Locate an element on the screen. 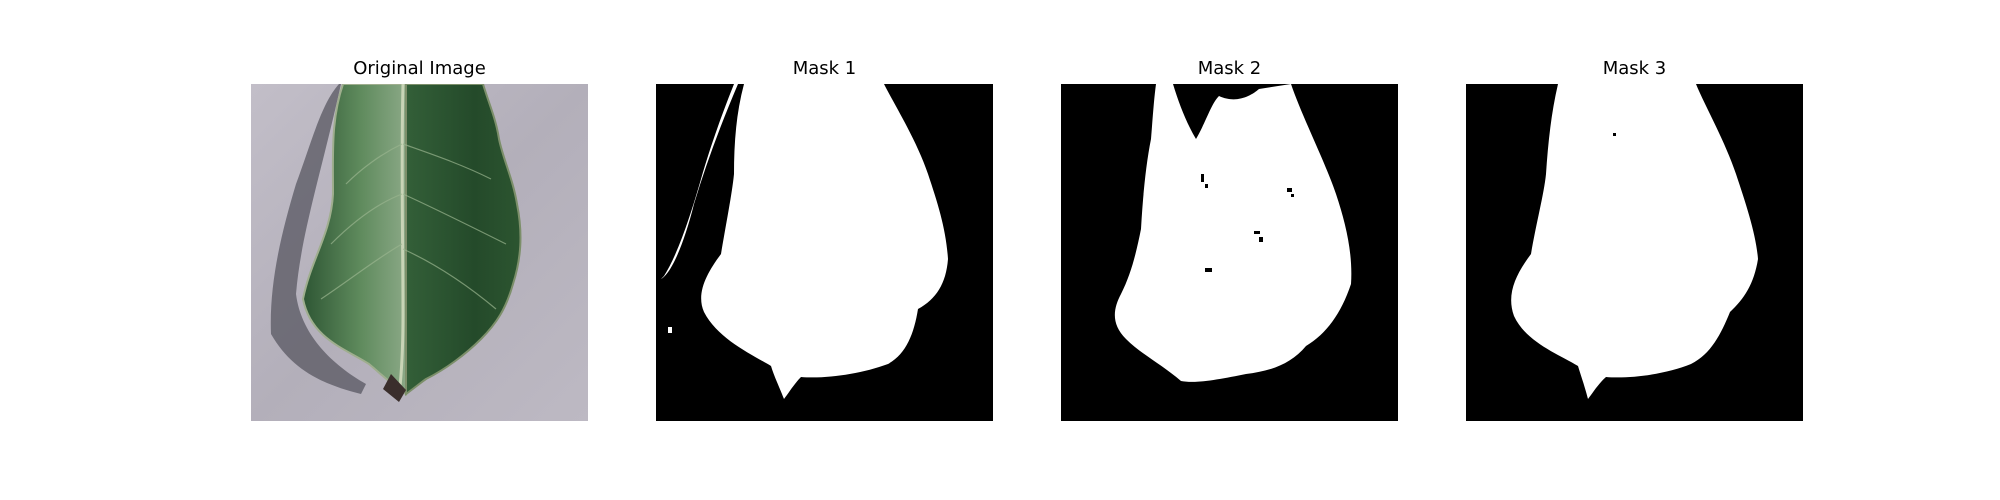 This screenshot has width=2000, height=500. mask-1-image is located at coordinates (824, 252).